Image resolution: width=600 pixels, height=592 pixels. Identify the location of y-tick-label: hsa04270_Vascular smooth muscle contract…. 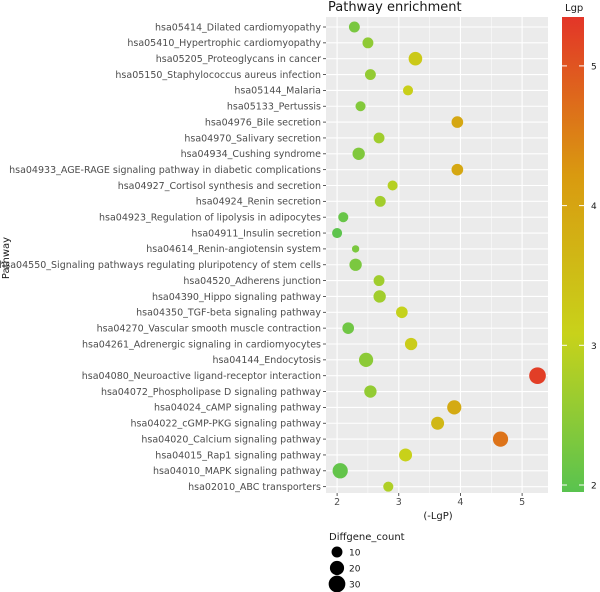
(209, 328).